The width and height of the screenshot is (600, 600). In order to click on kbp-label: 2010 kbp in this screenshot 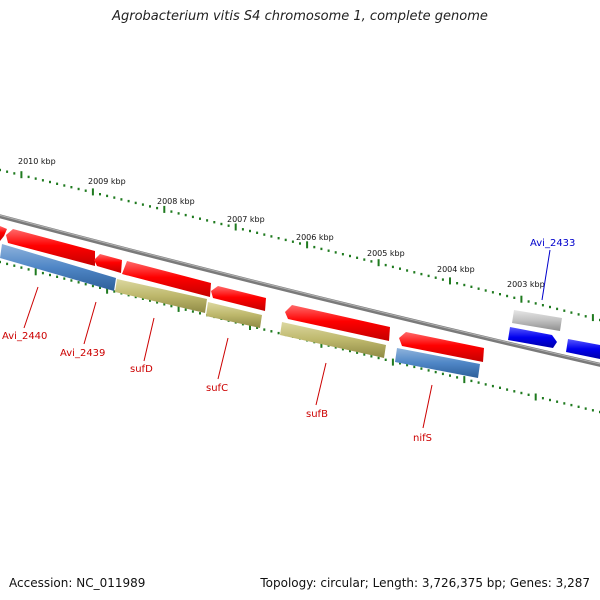, I will do `click(37, 161)`.